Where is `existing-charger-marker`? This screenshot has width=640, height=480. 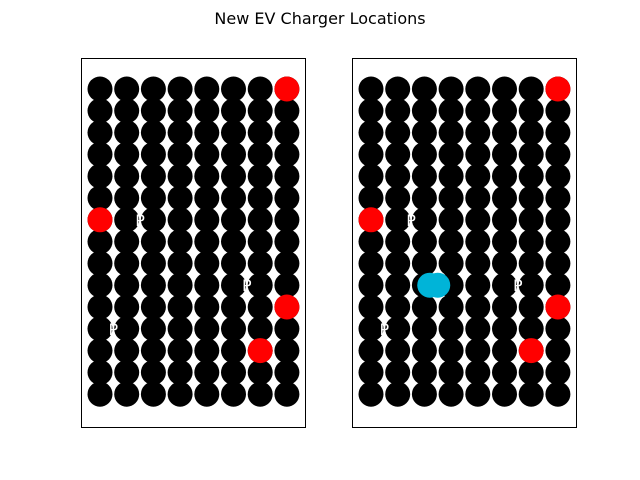
existing-charger-marker is located at coordinates (558, 307).